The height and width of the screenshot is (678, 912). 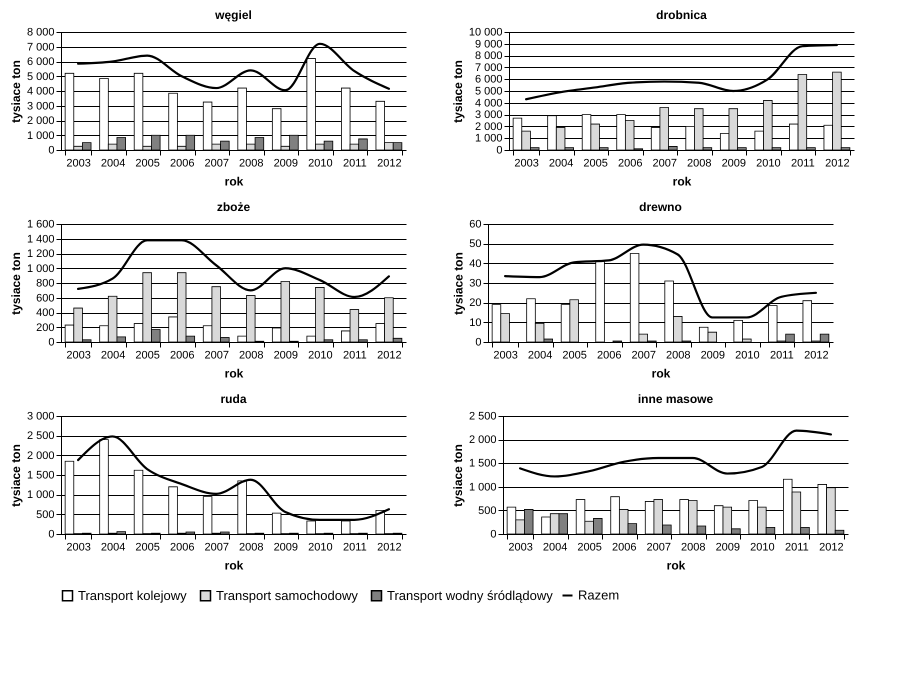 What do you see at coordinates (676, 399) in the screenshot?
I see `chart-title: inne masowe` at bounding box center [676, 399].